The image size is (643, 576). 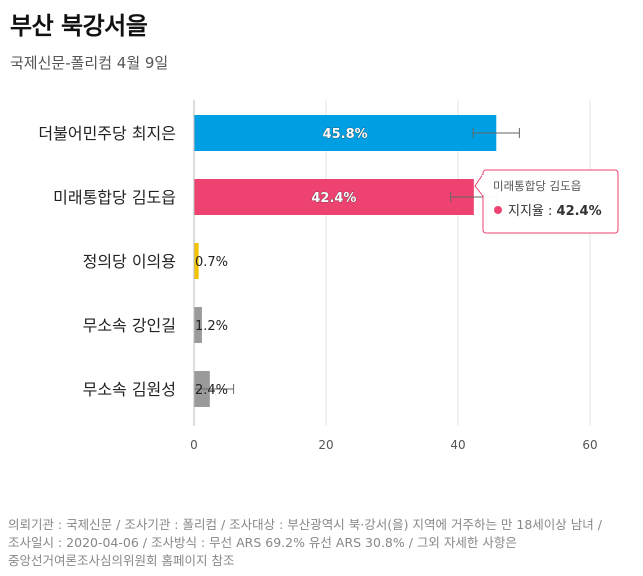 I want to click on tooltip-value: 지지율 : 42.4%, so click(x=555, y=211).